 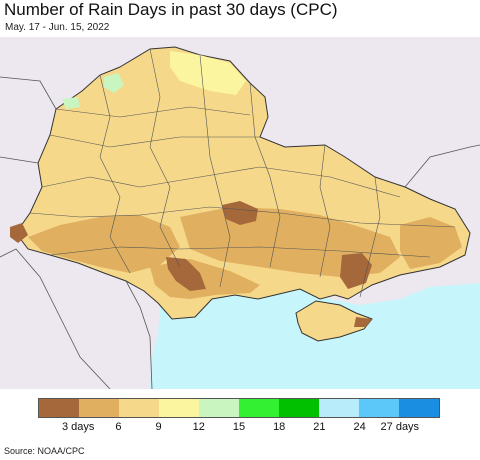 I want to click on very-dry-west-border, so click(x=19, y=233).